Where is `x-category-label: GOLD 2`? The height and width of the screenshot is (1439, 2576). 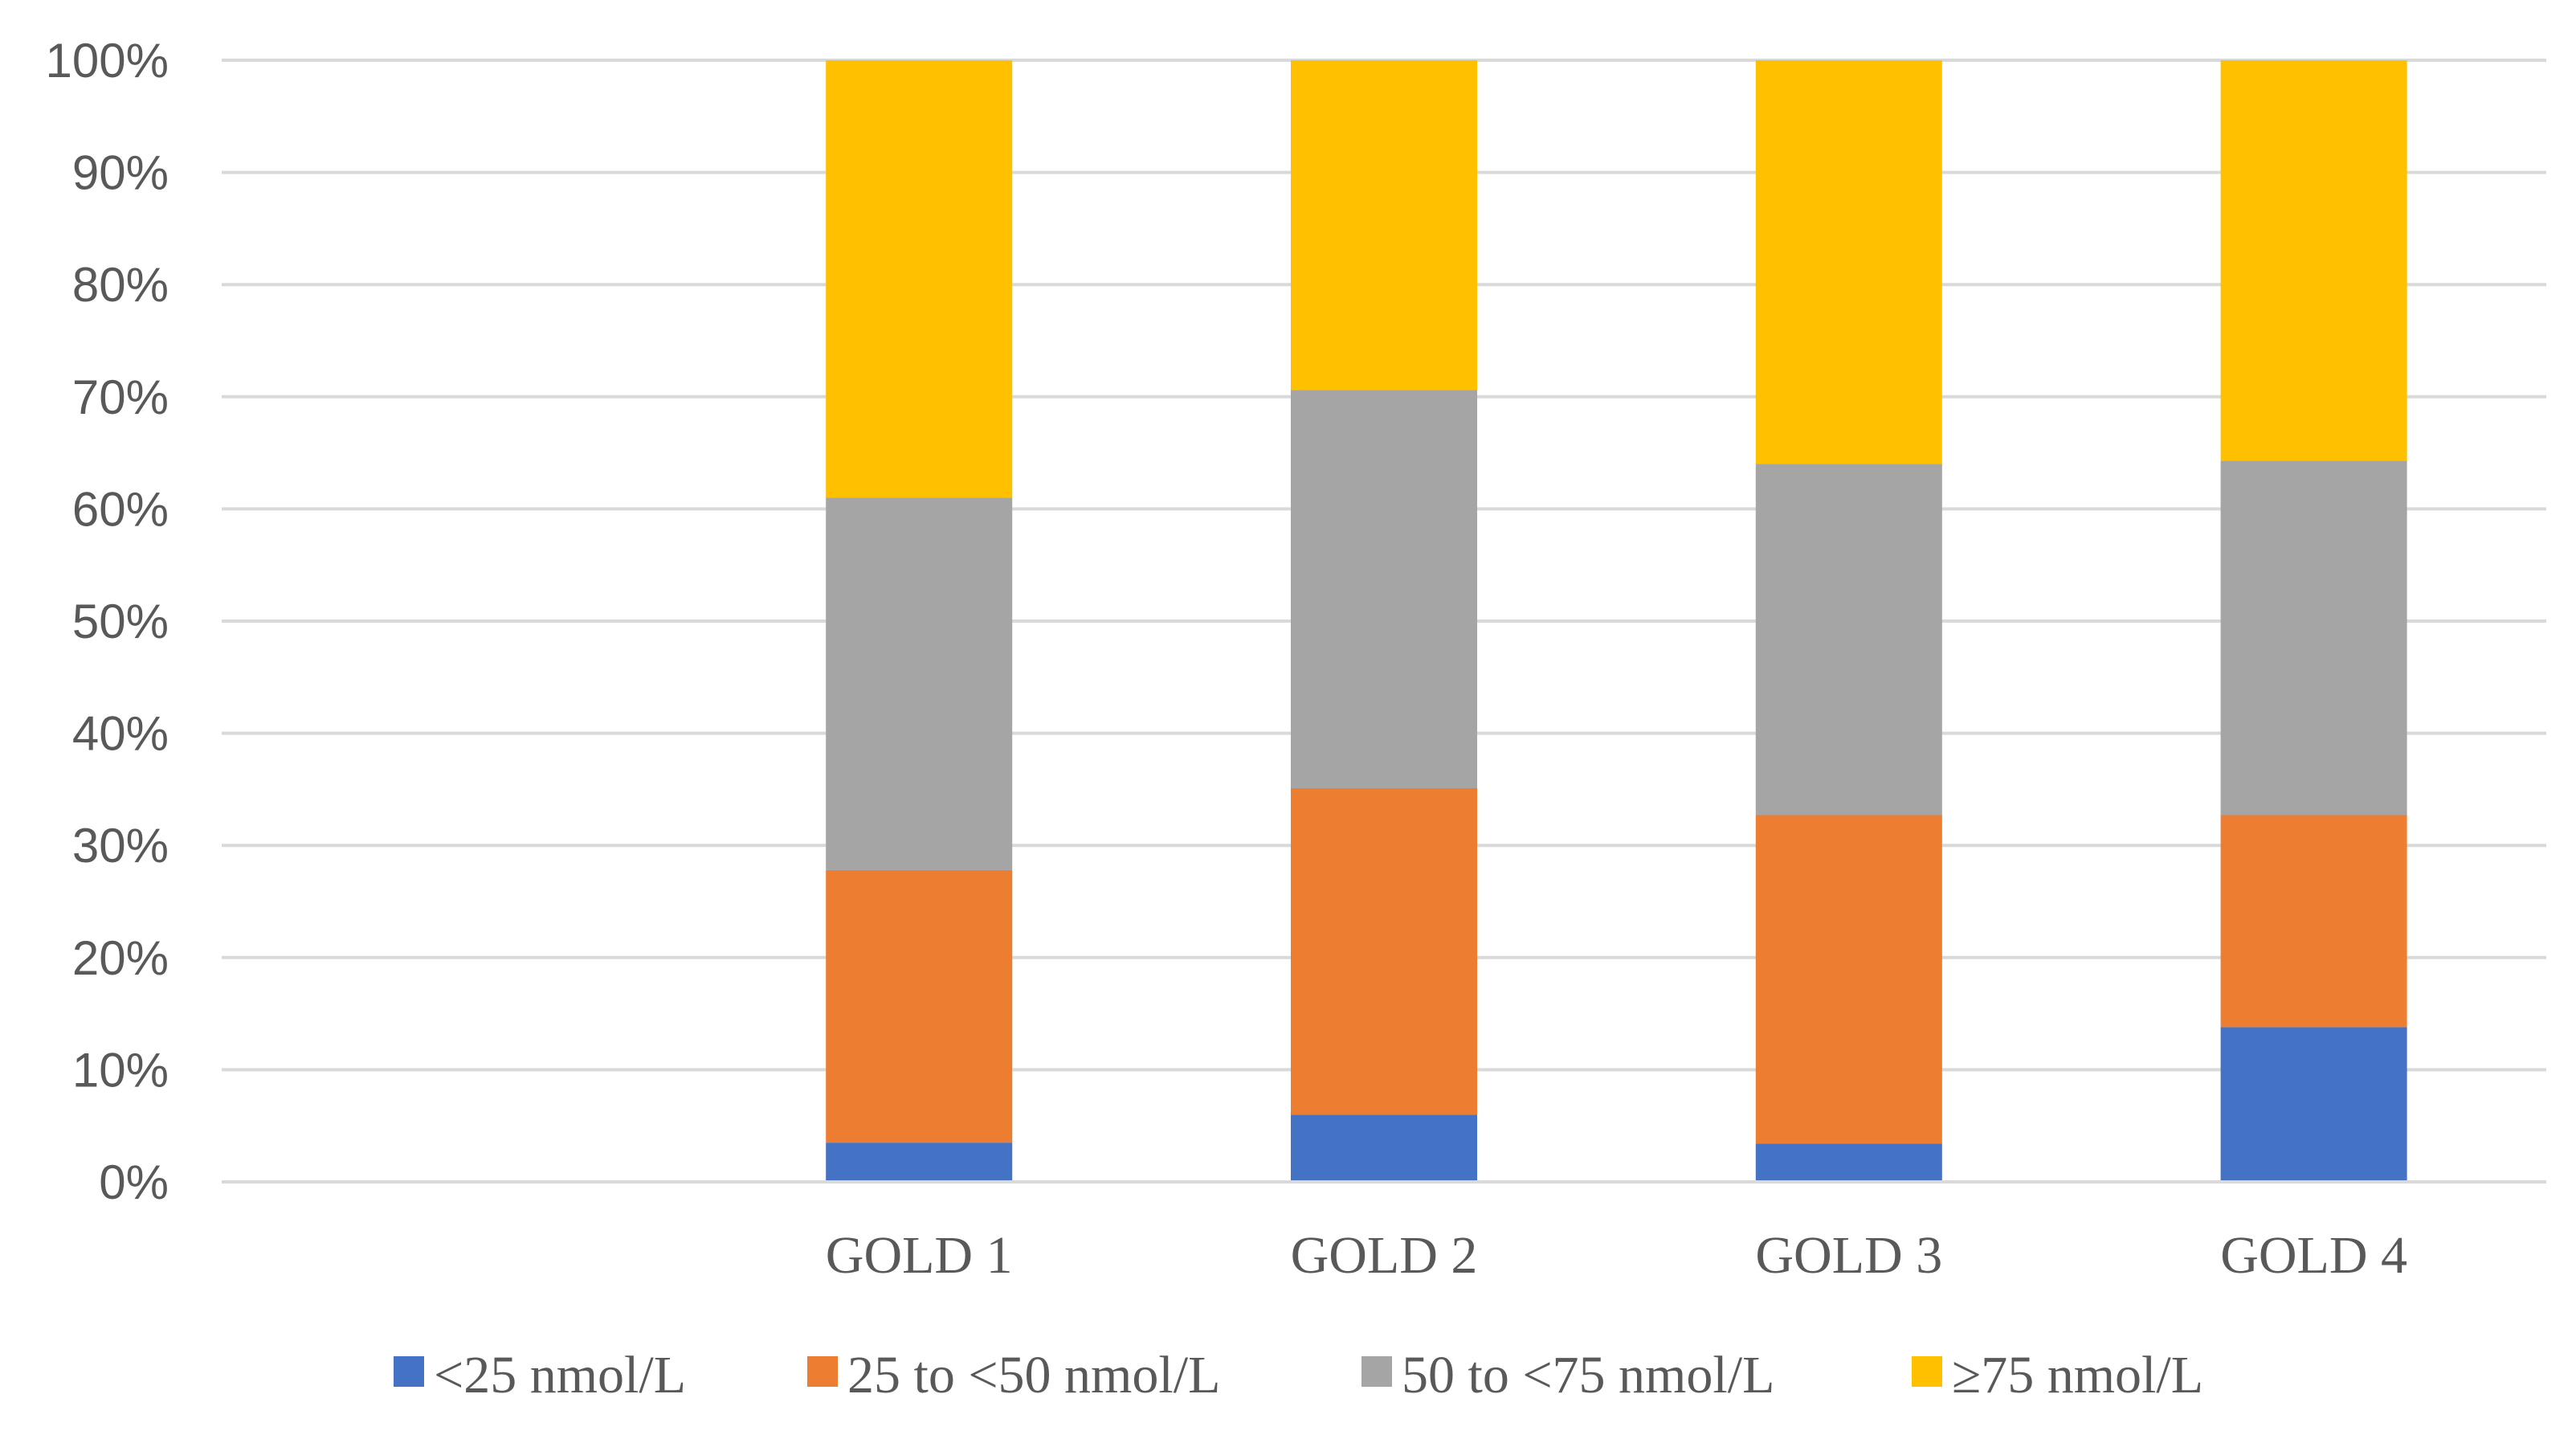 x-category-label: GOLD 2 is located at coordinates (1384, 1255).